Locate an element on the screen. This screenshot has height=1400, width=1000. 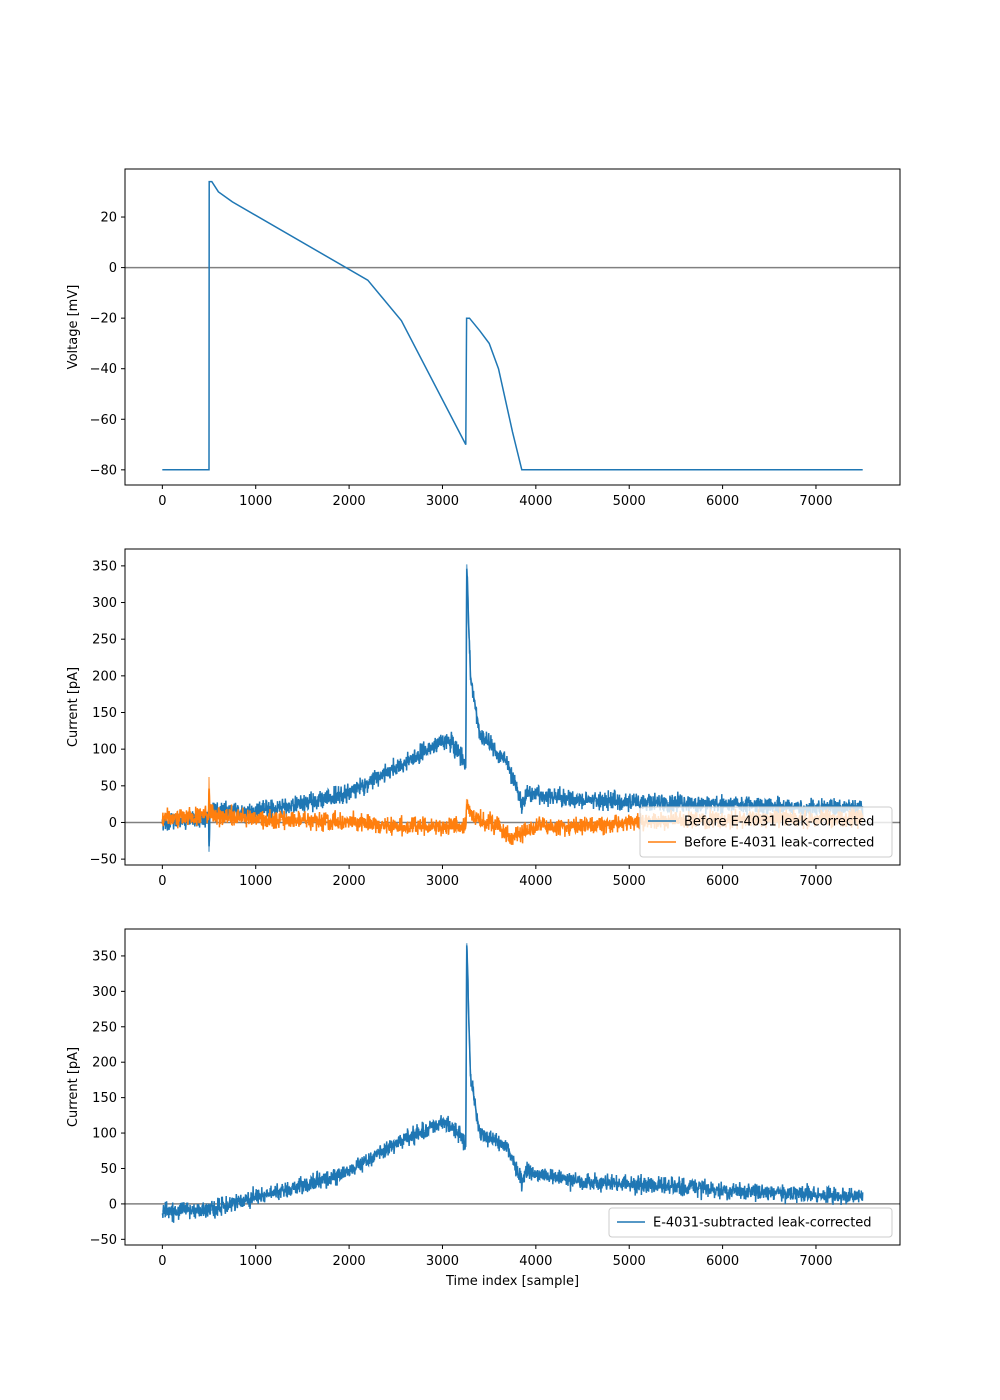
legend-label: E-4031-subtracted leak-corrected is located at coordinates (762, 1223).